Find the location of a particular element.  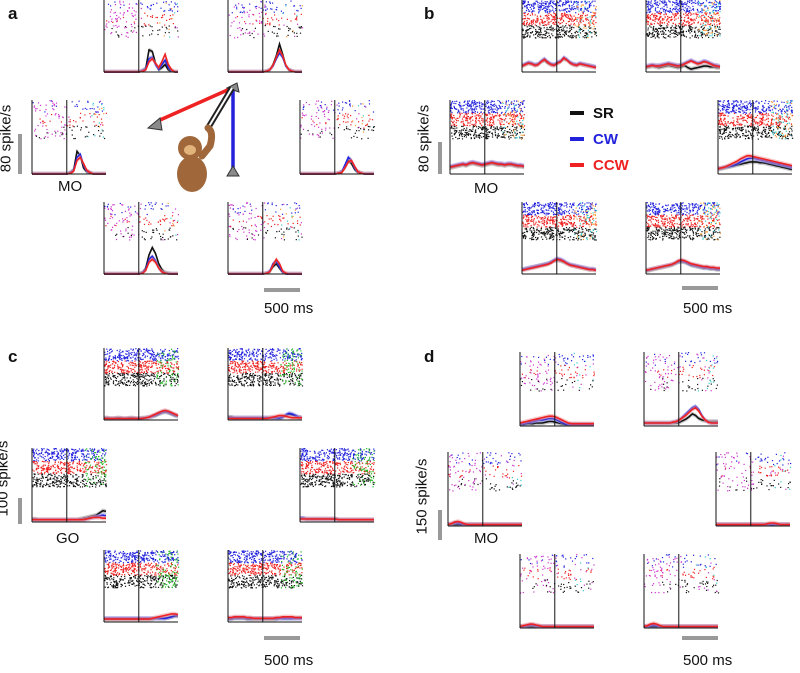

event-label-a: MO is located at coordinates (70, 186).